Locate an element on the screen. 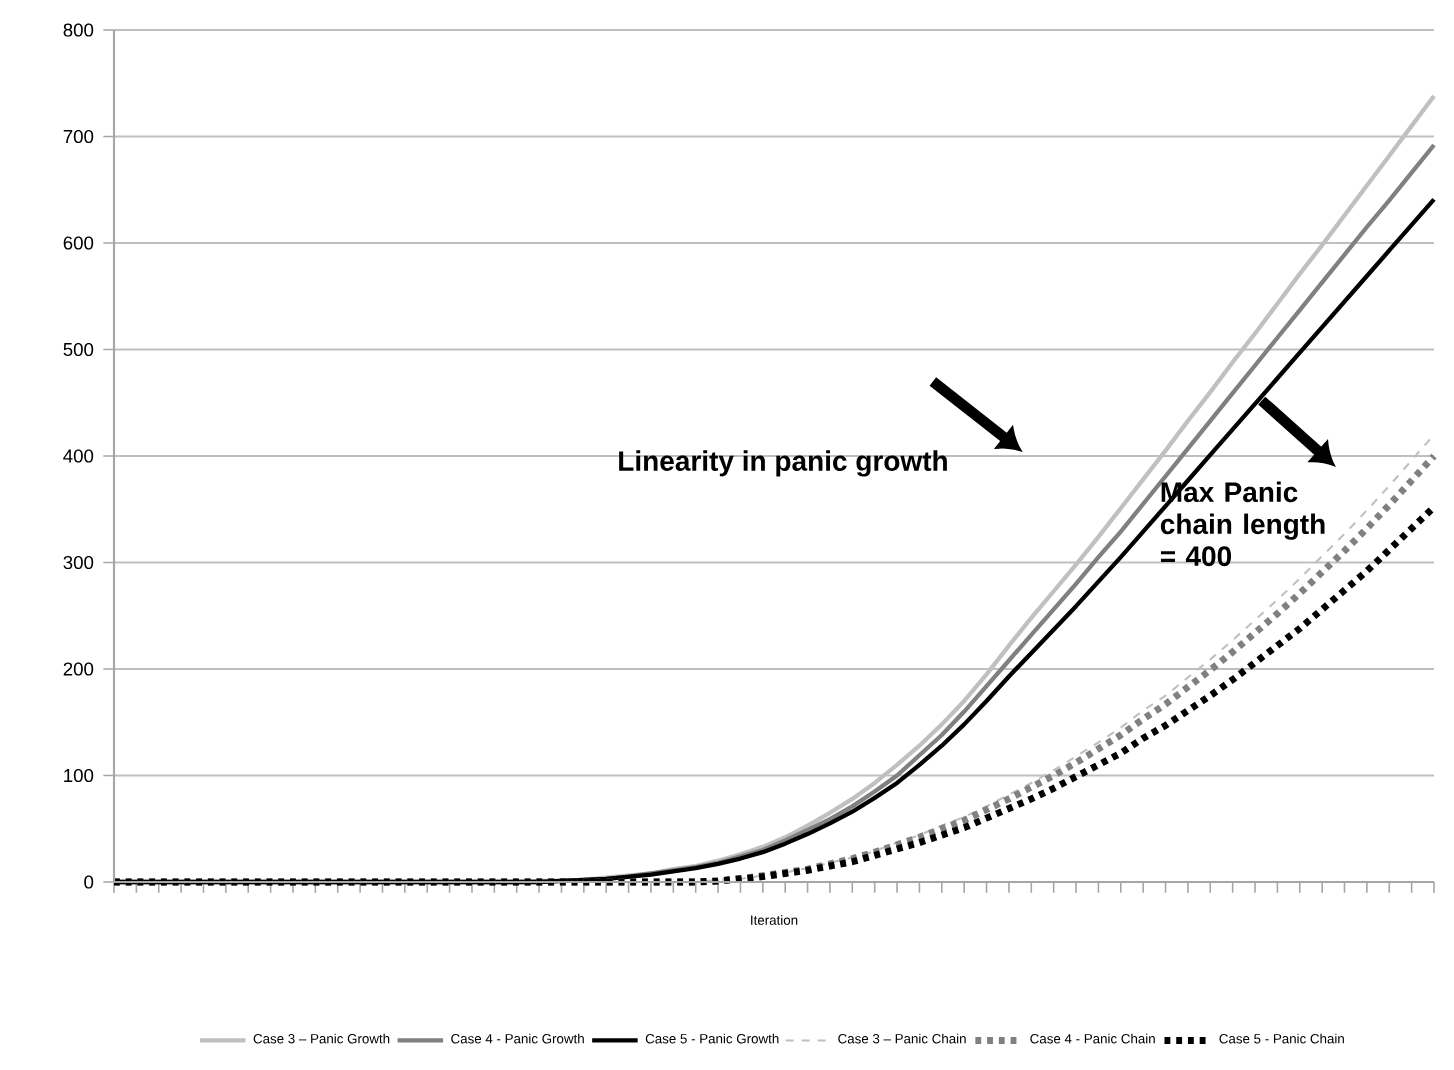  y-tick-label: 400 is located at coordinates (78, 456).